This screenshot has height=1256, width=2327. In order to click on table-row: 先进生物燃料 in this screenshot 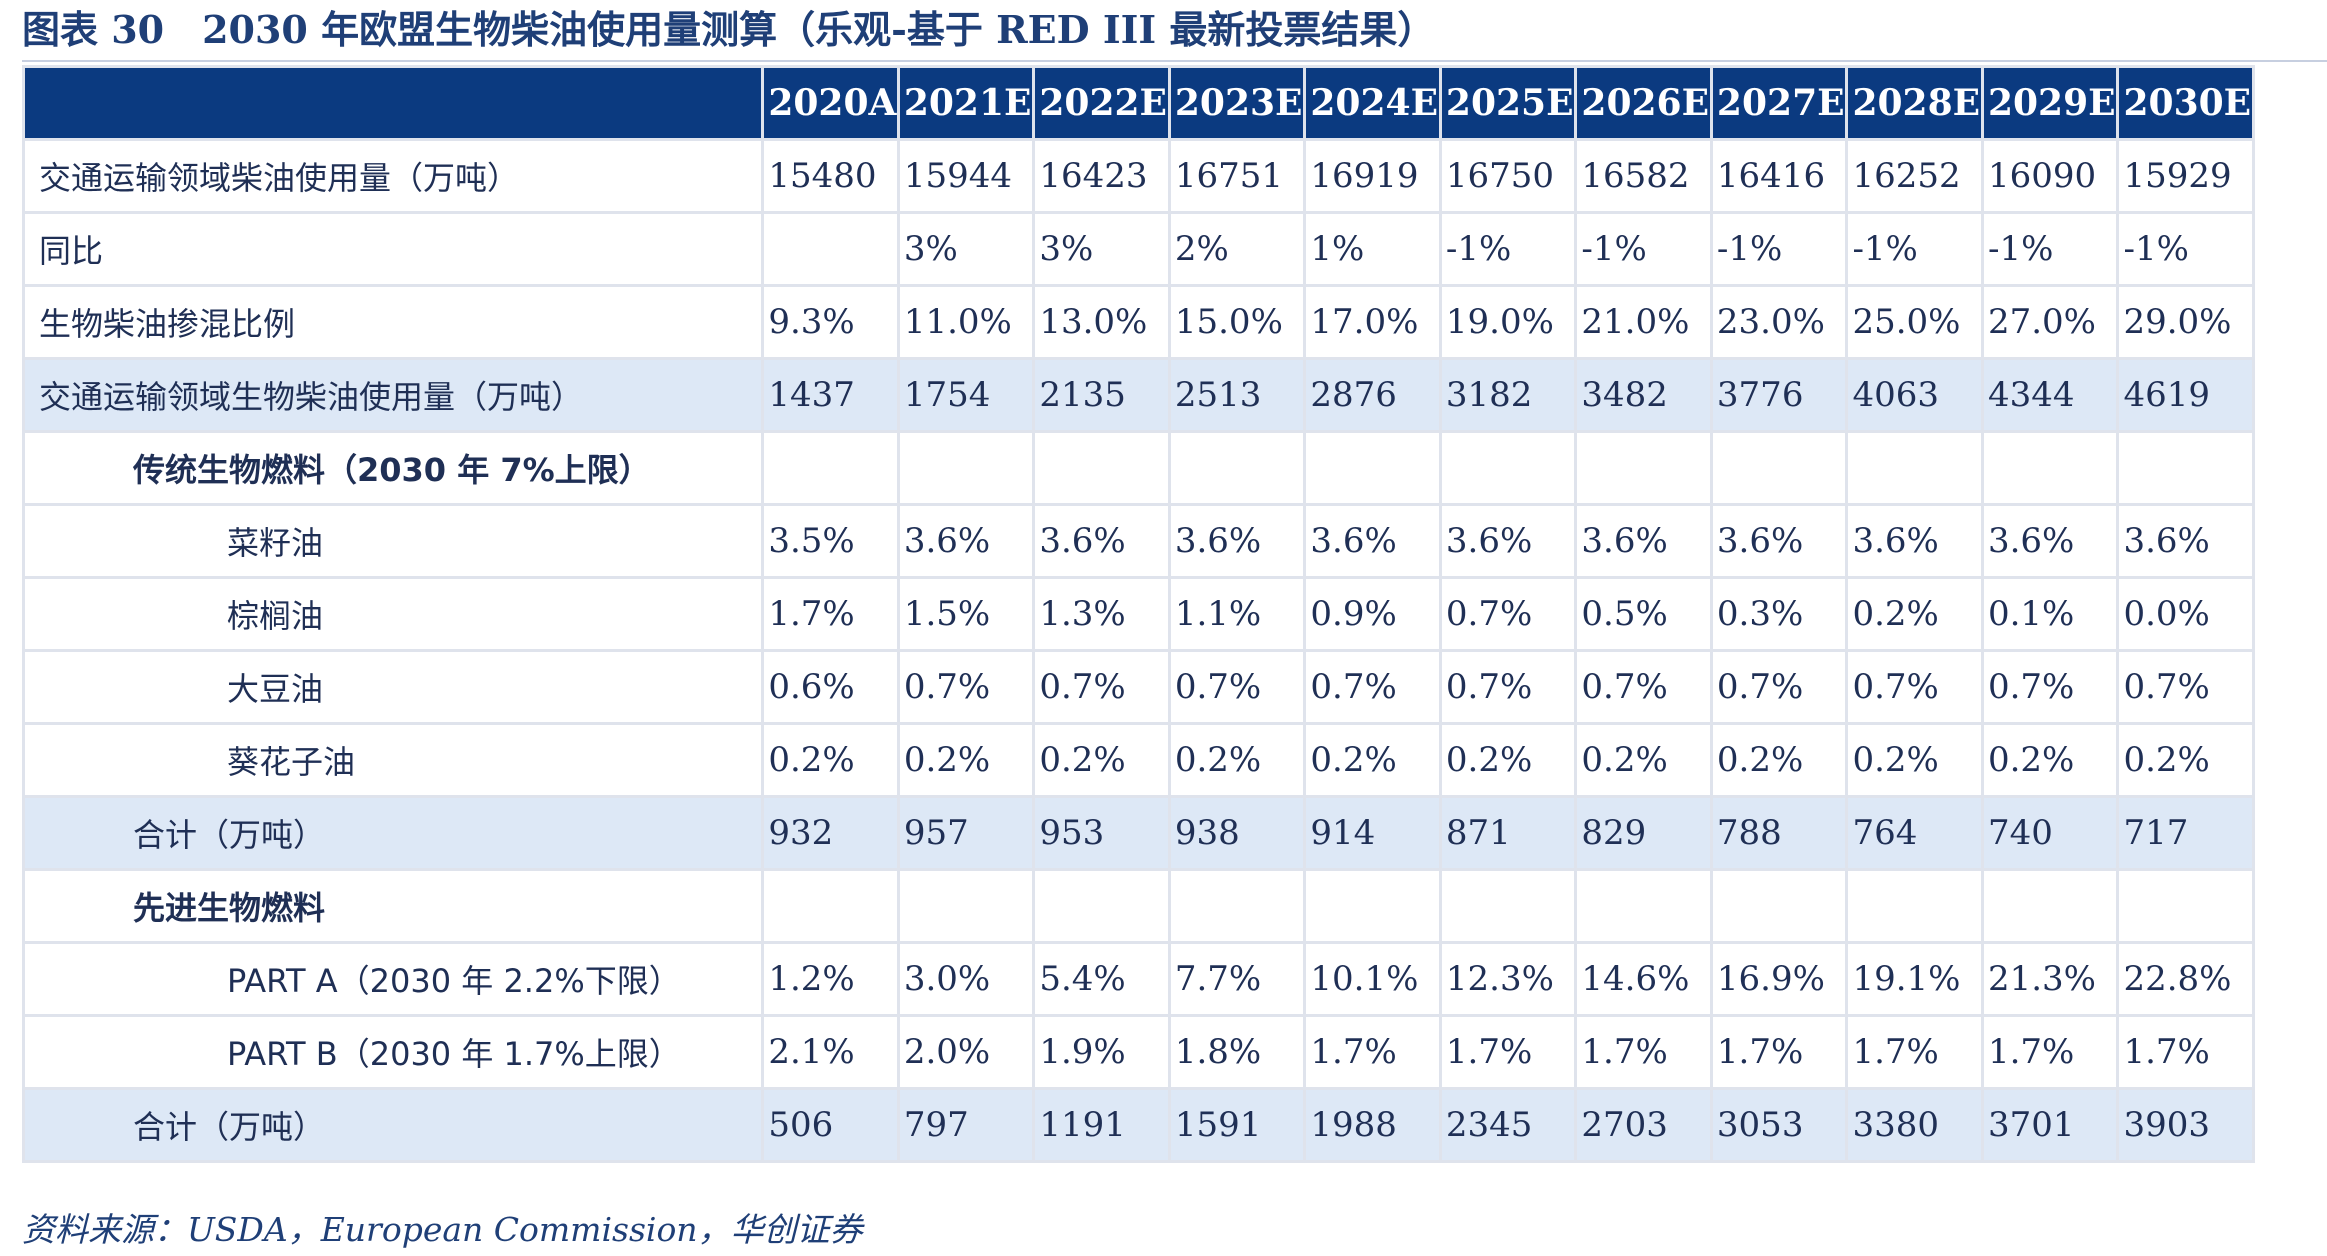, I will do `click(1138, 906)`.